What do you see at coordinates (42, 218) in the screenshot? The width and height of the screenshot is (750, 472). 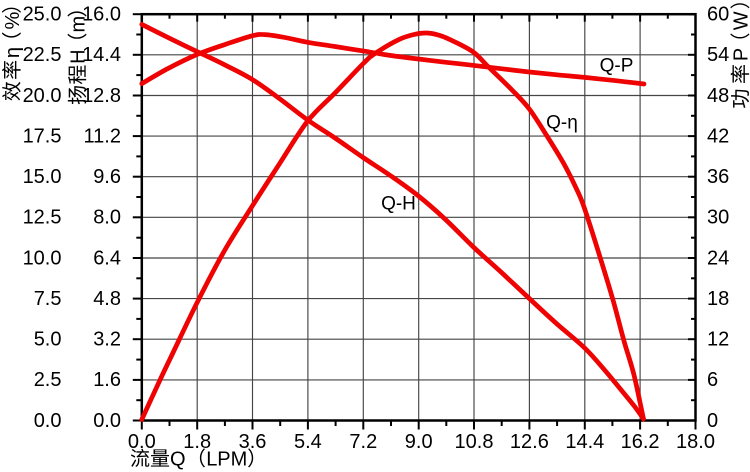 I see `svg-text: 12.5` at bounding box center [42, 218].